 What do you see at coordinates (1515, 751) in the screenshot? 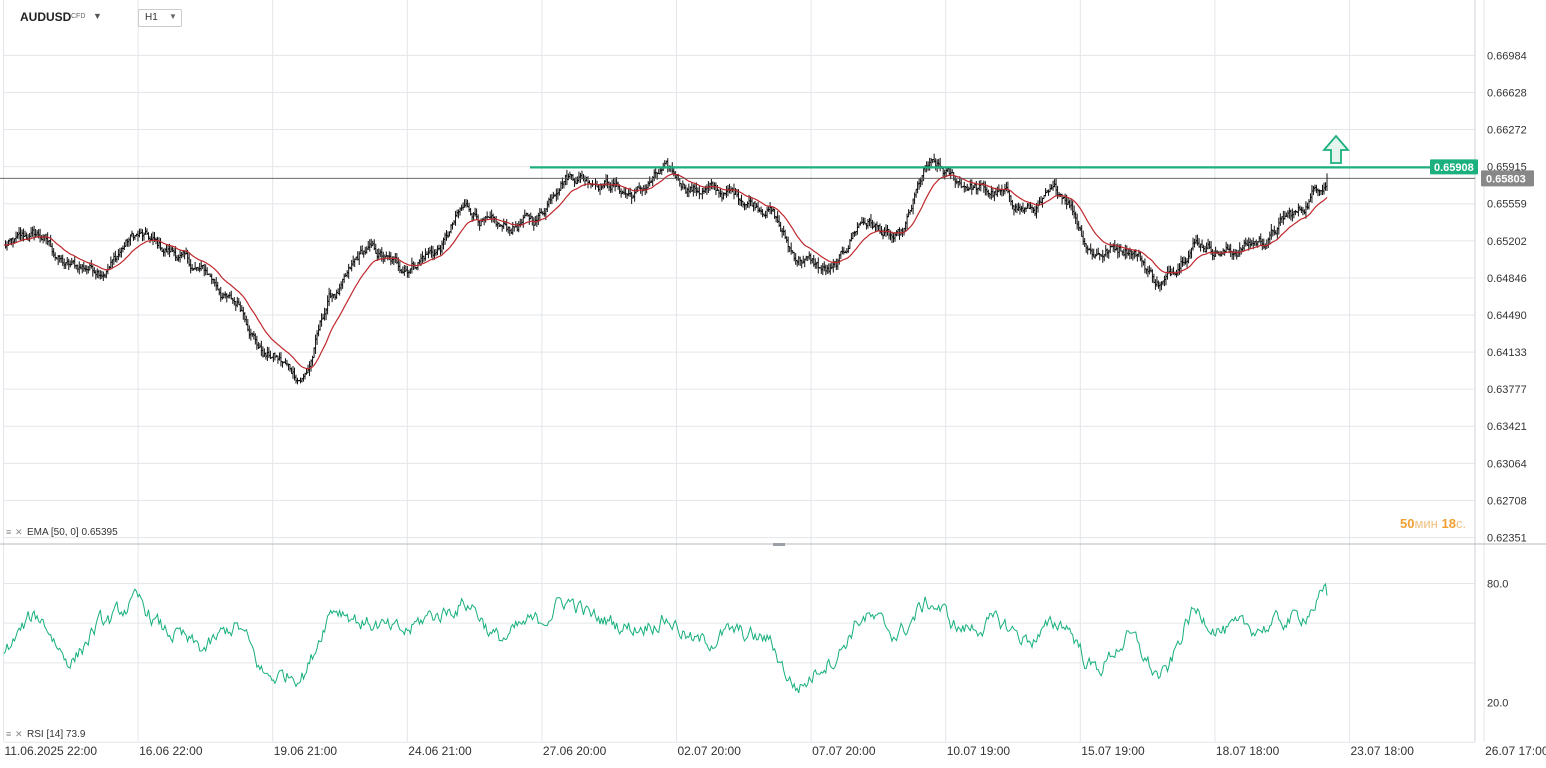
I see `time-tick-label: 26.07 17:00` at bounding box center [1515, 751].